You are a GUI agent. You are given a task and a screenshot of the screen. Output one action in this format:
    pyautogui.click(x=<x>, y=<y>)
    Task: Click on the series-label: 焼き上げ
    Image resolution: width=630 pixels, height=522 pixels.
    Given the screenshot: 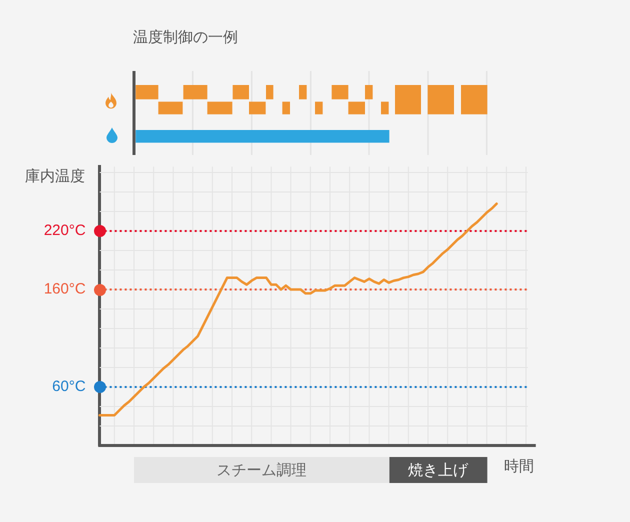 What is the action you would take?
    pyautogui.click(x=439, y=471)
    